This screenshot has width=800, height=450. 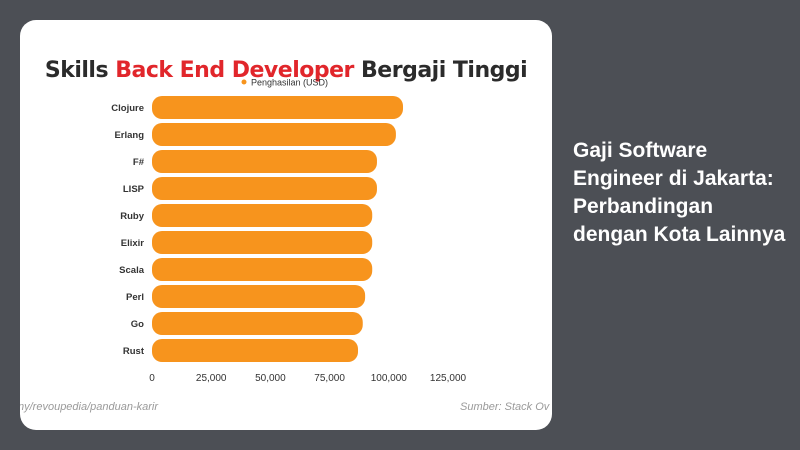 What do you see at coordinates (289, 83) in the screenshot?
I see `legend-label: Penghasilan (USD)` at bounding box center [289, 83].